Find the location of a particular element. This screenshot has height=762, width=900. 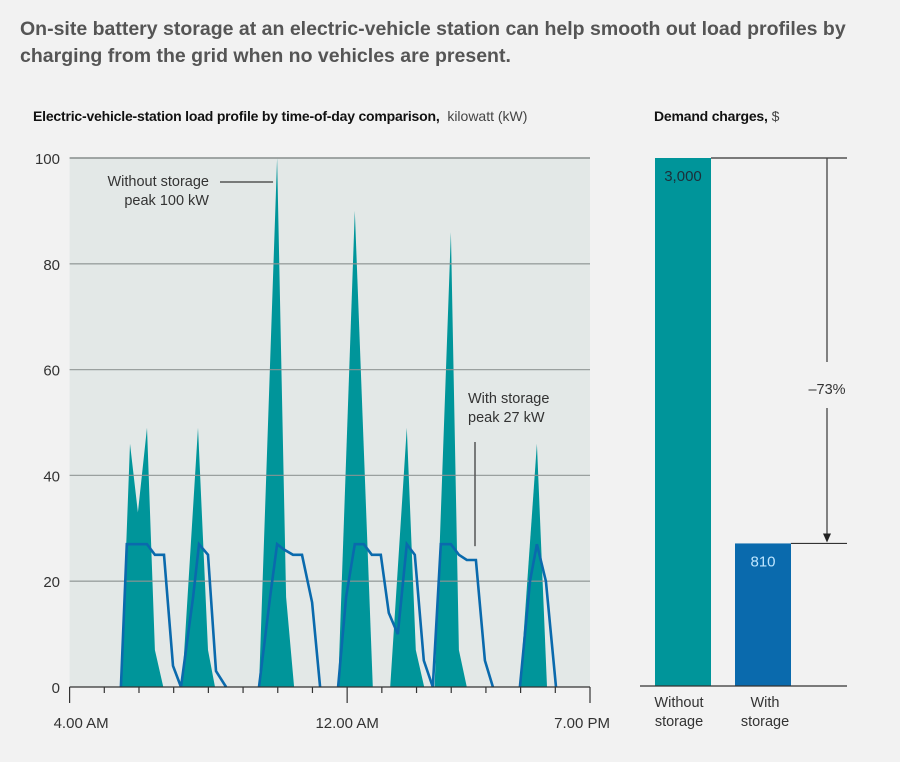

demand-charges-unit: $ is located at coordinates (775, 116).